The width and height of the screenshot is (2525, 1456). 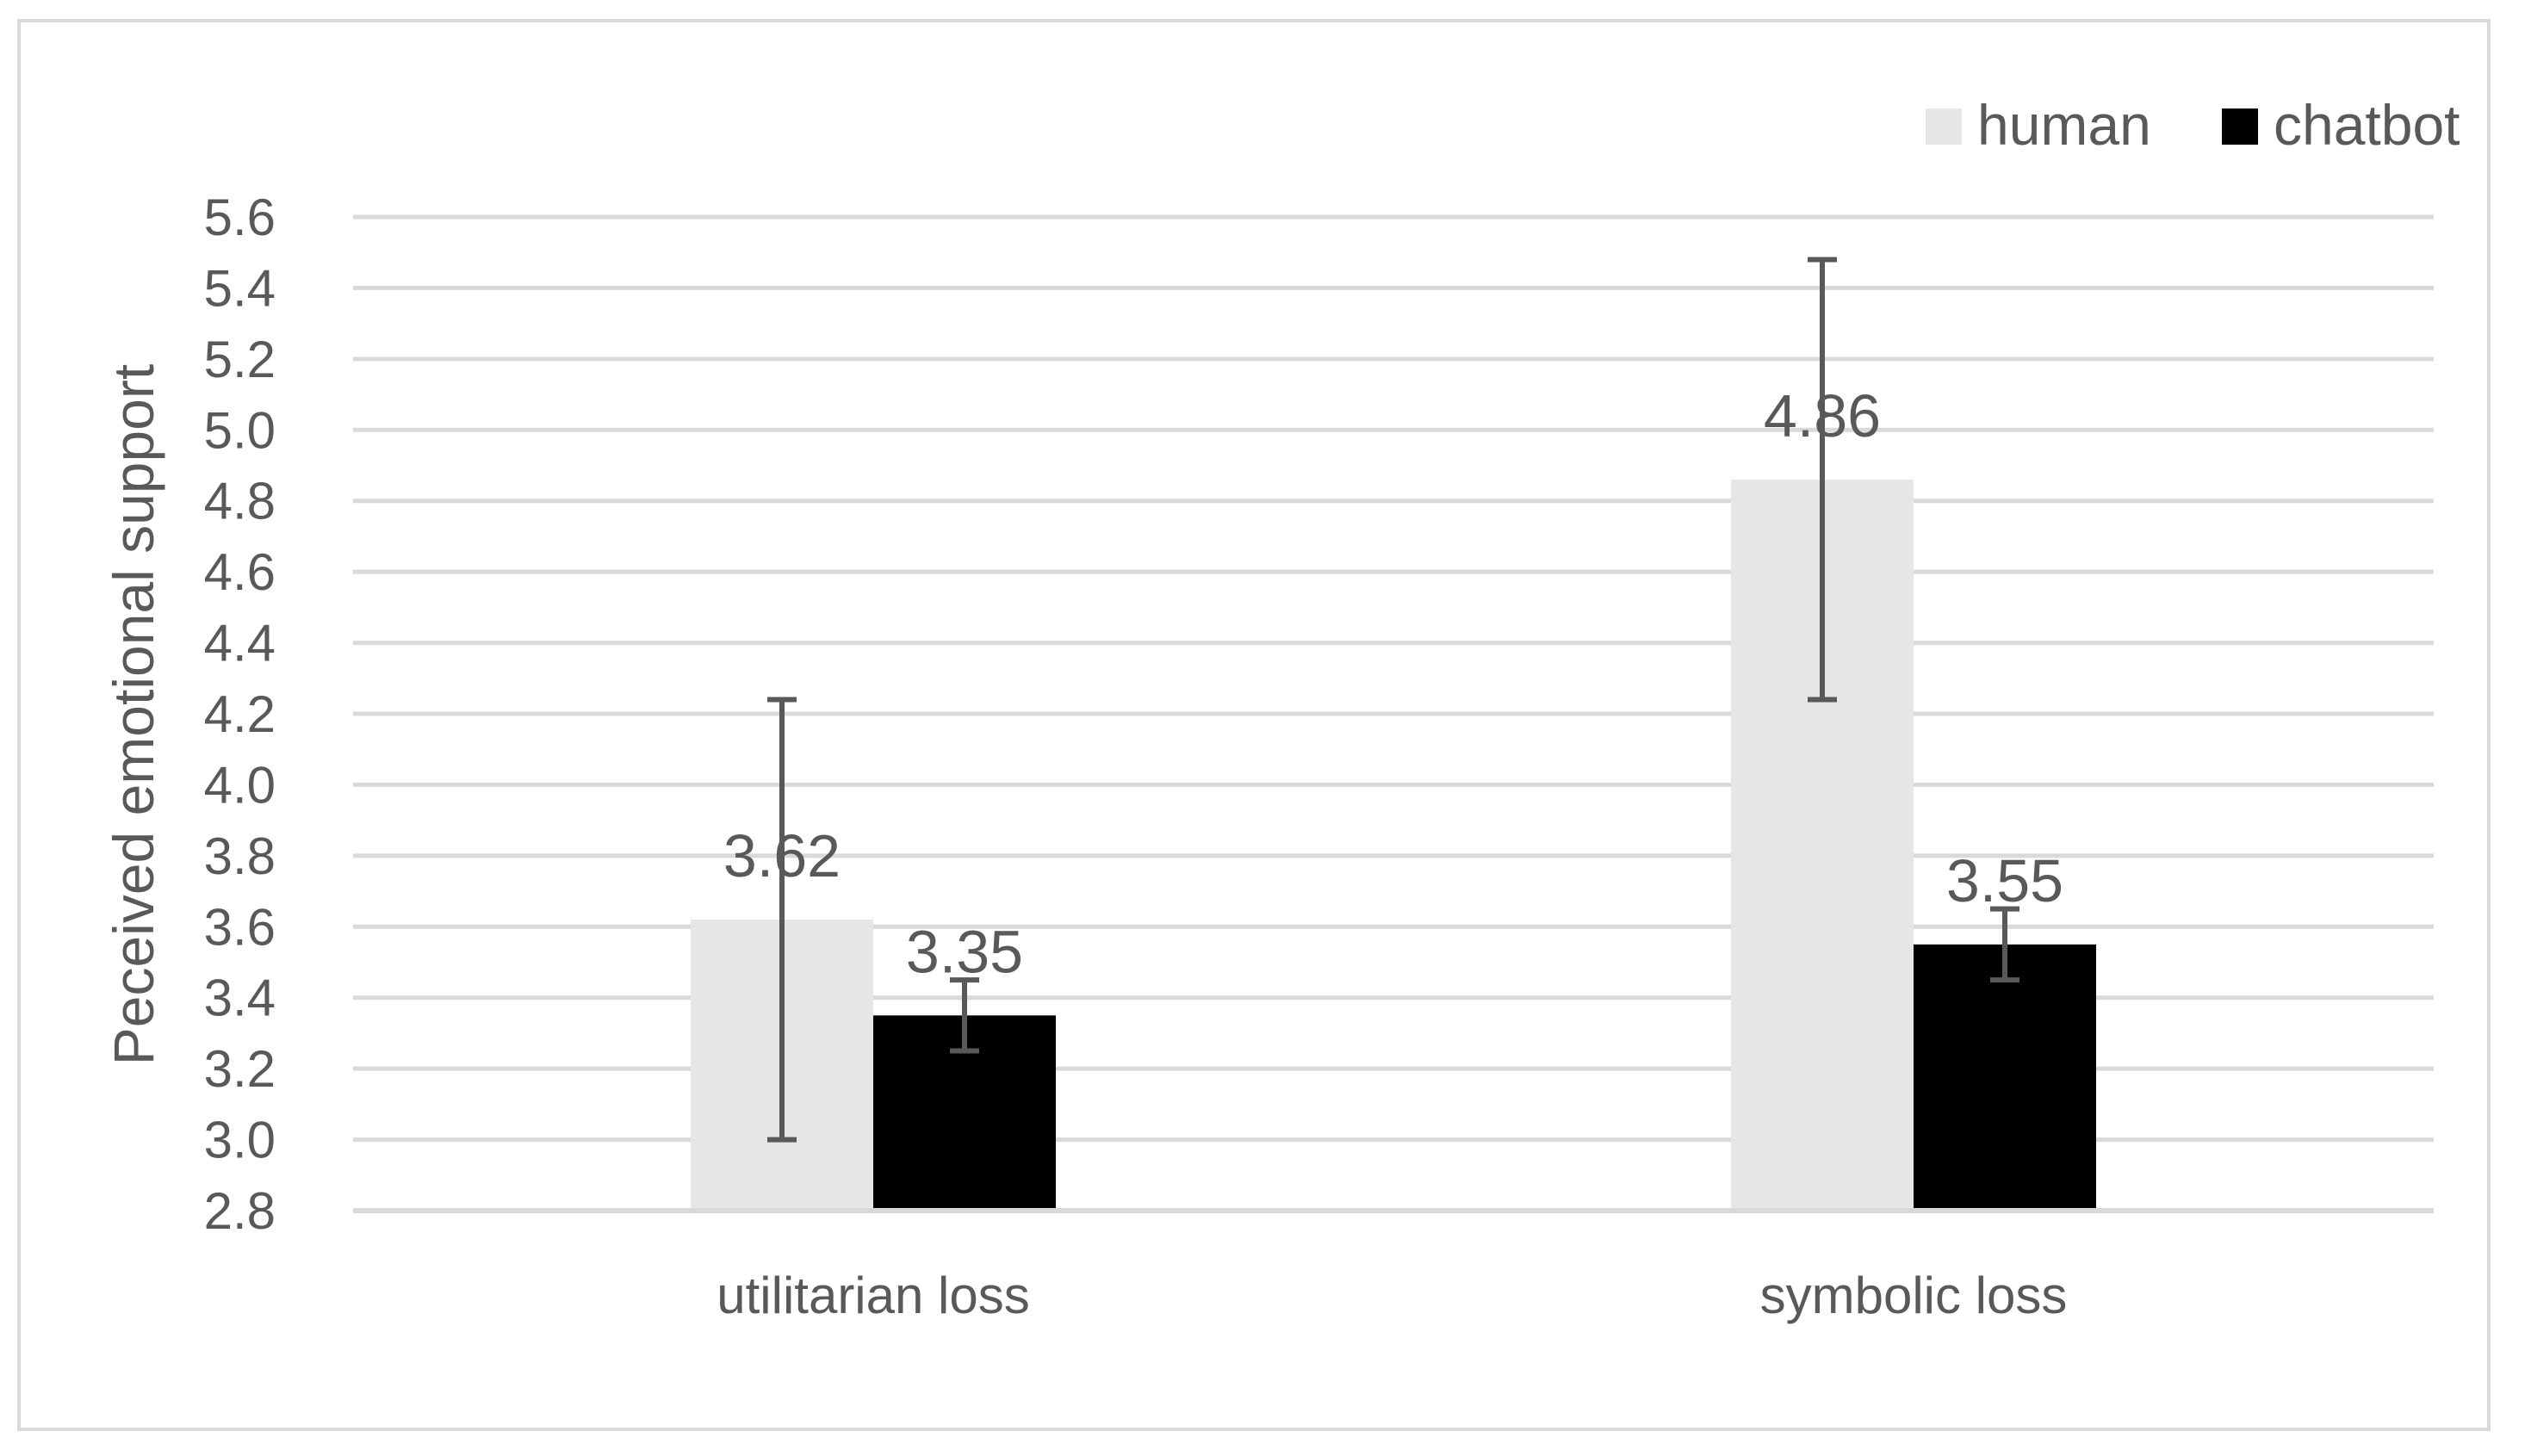 I want to click on y-axis-label: Peceived emotional support, so click(x=133, y=715).